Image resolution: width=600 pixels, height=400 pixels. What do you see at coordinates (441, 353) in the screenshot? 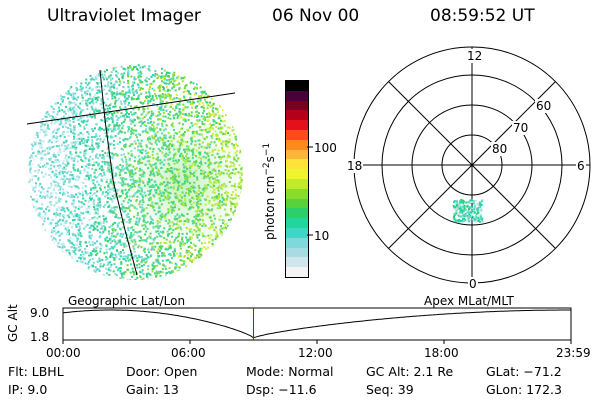
I see `x-tick-1800: 18:00` at bounding box center [441, 353].